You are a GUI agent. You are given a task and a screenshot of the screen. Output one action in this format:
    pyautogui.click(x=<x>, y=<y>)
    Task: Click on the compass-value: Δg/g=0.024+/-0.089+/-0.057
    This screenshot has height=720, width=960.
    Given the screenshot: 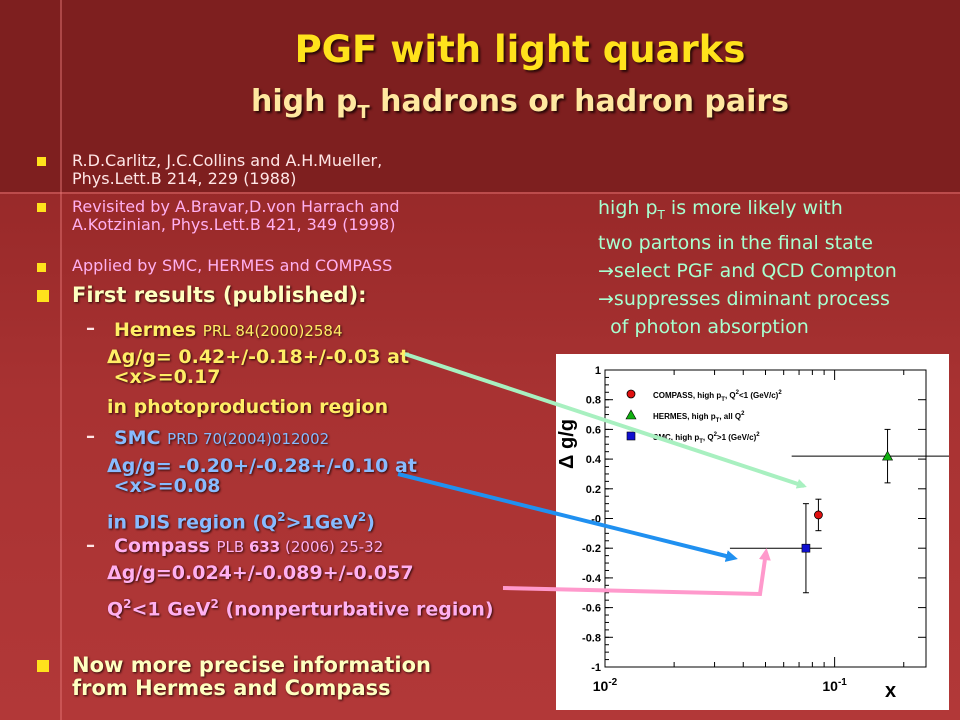 What is the action you would take?
    pyautogui.click(x=260, y=573)
    